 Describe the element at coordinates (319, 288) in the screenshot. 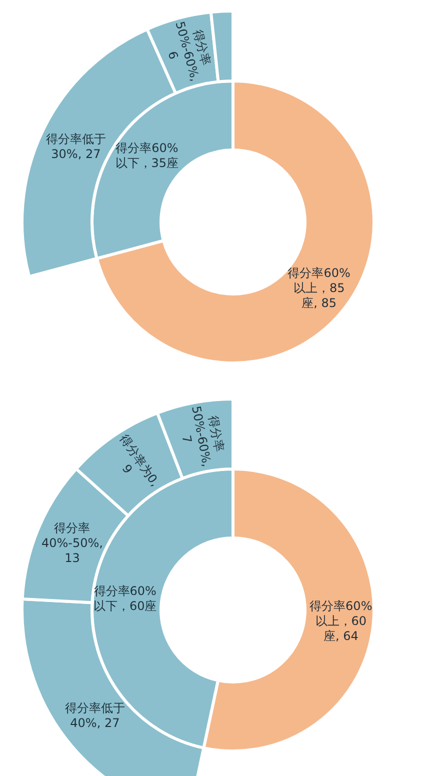

I see `slice-label: 得分率60%以上，85座, 85` at that location.